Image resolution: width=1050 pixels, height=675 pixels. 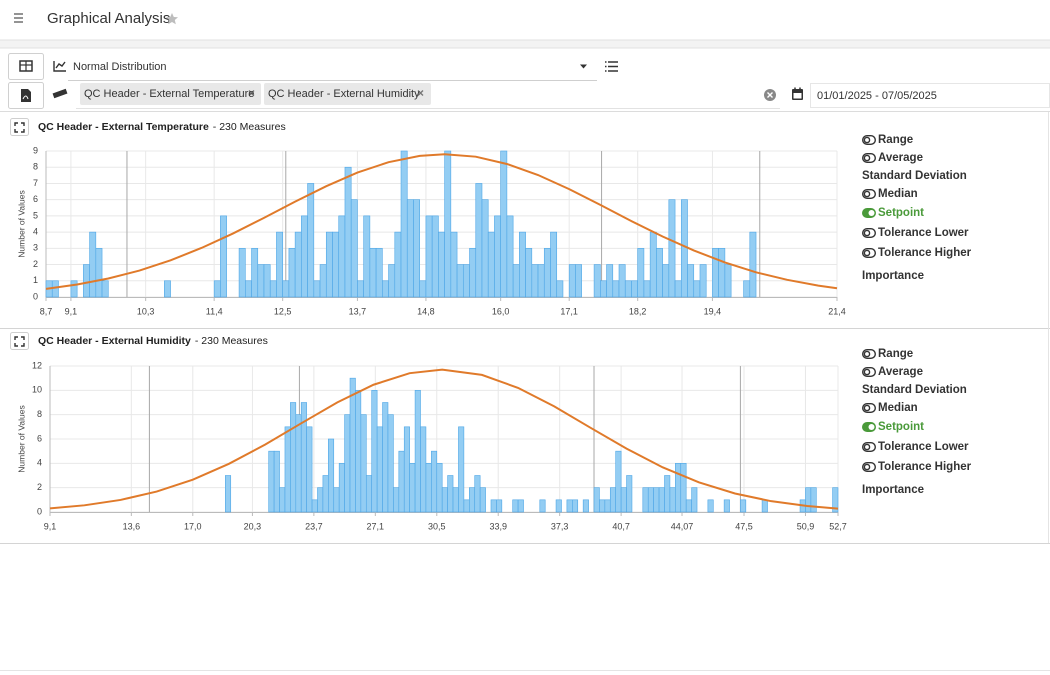 I want to click on legend-label: Tolerance Higher, so click(x=925, y=253).